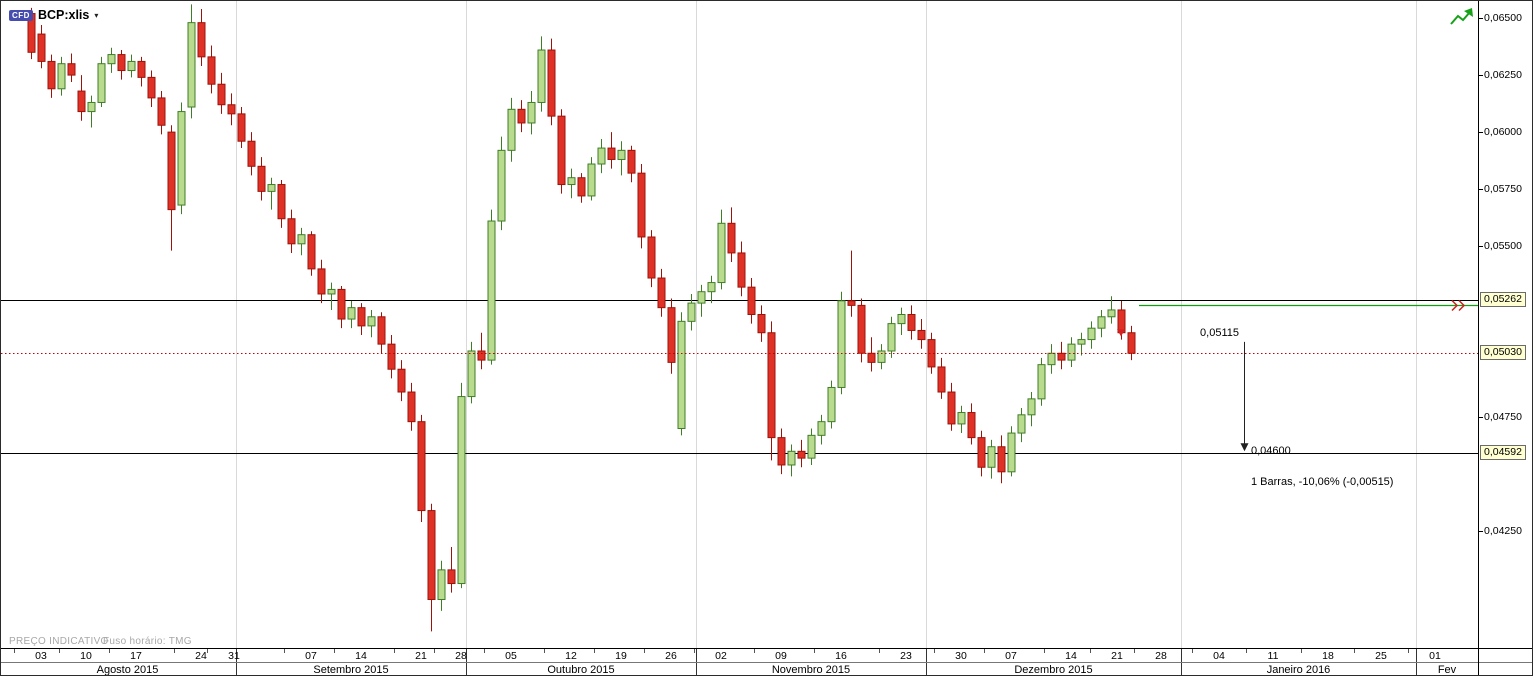 This screenshot has height=676, width=1533. What do you see at coordinates (1121, 333) in the screenshot?
I see `sell-marker-icon` at bounding box center [1121, 333].